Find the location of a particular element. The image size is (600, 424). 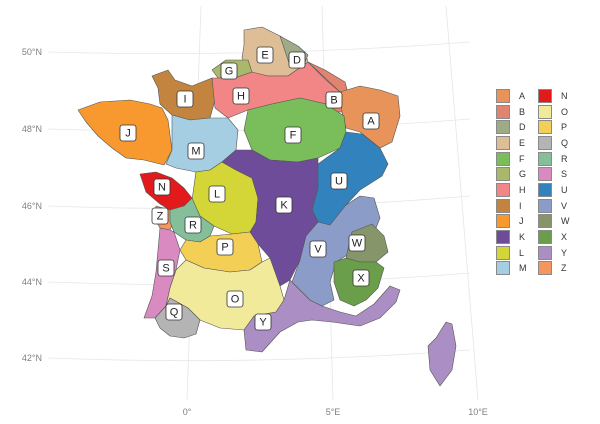

legend-item-f: F is located at coordinates (516, 159).